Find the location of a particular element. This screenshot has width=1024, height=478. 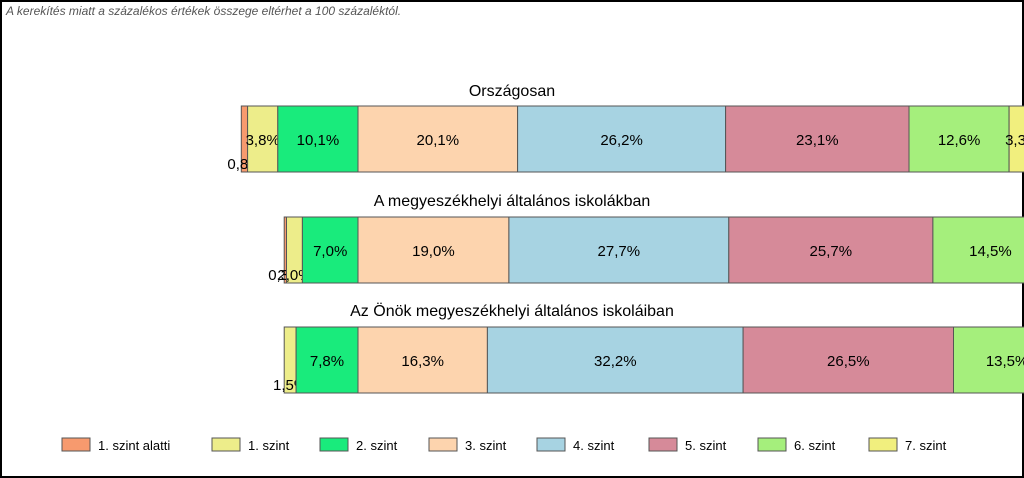

data-label-3-4: 16,3% is located at coordinates (422, 361).